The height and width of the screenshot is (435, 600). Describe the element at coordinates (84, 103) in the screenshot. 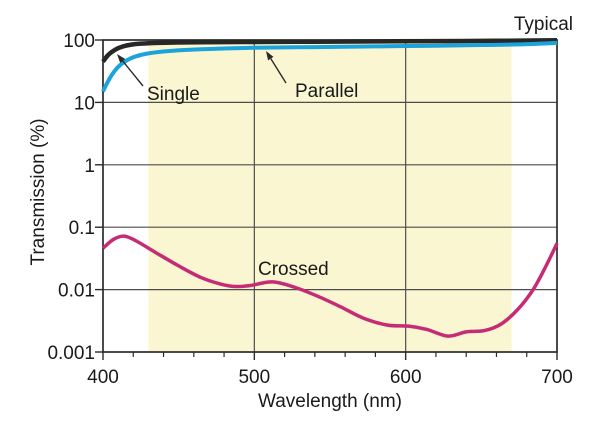

I see `y-tick-label: 10` at that location.